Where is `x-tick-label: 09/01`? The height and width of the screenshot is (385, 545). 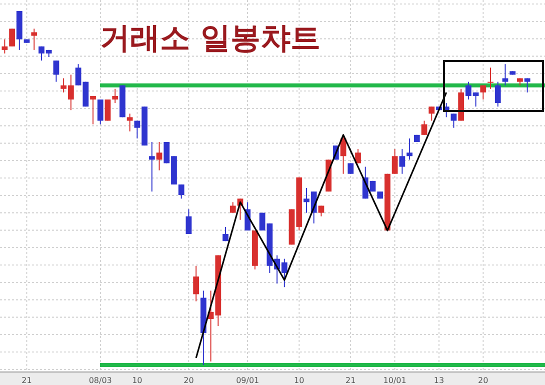
x-tick-label: 09/01 is located at coordinates (248, 380).